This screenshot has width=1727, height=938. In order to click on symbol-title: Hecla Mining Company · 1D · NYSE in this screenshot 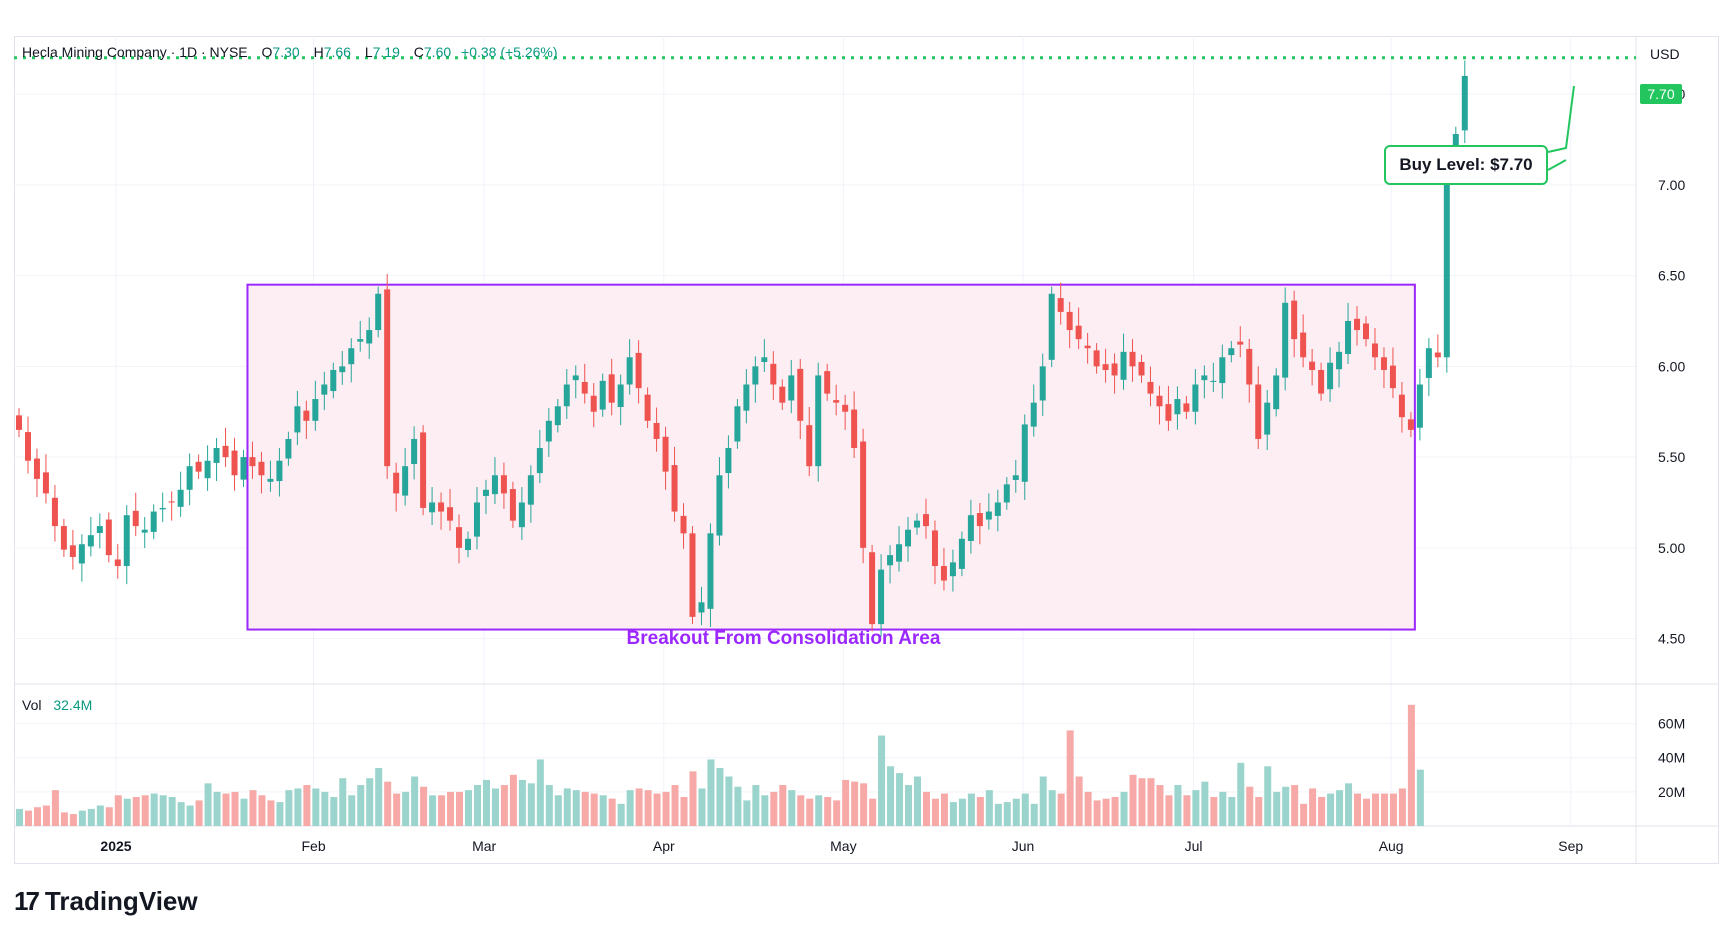, I will do `click(135, 52)`.